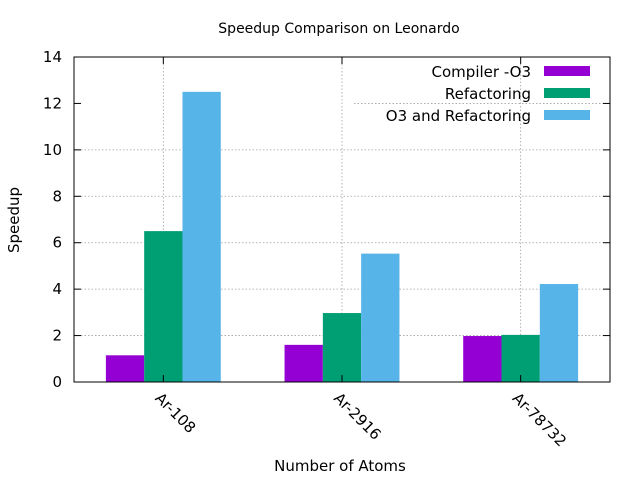 Image resolution: width=640 pixels, height=480 pixels. Describe the element at coordinates (176, 413) in the screenshot. I see `x-tick-label: Ar-108` at that location.